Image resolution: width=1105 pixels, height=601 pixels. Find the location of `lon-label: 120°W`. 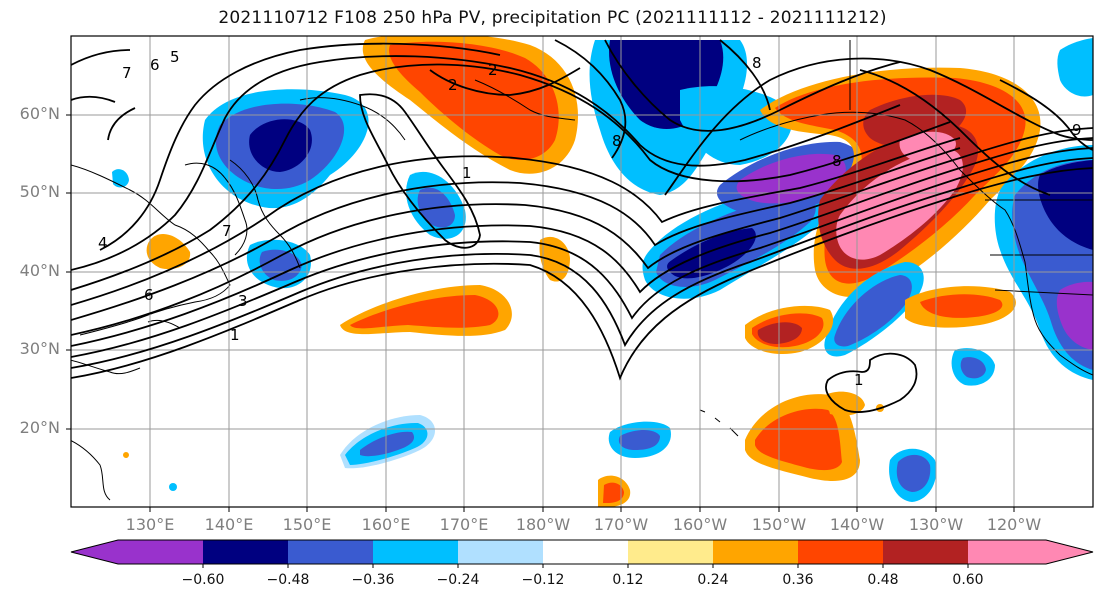

lon-label: 120°W is located at coordinates (1014, 524).